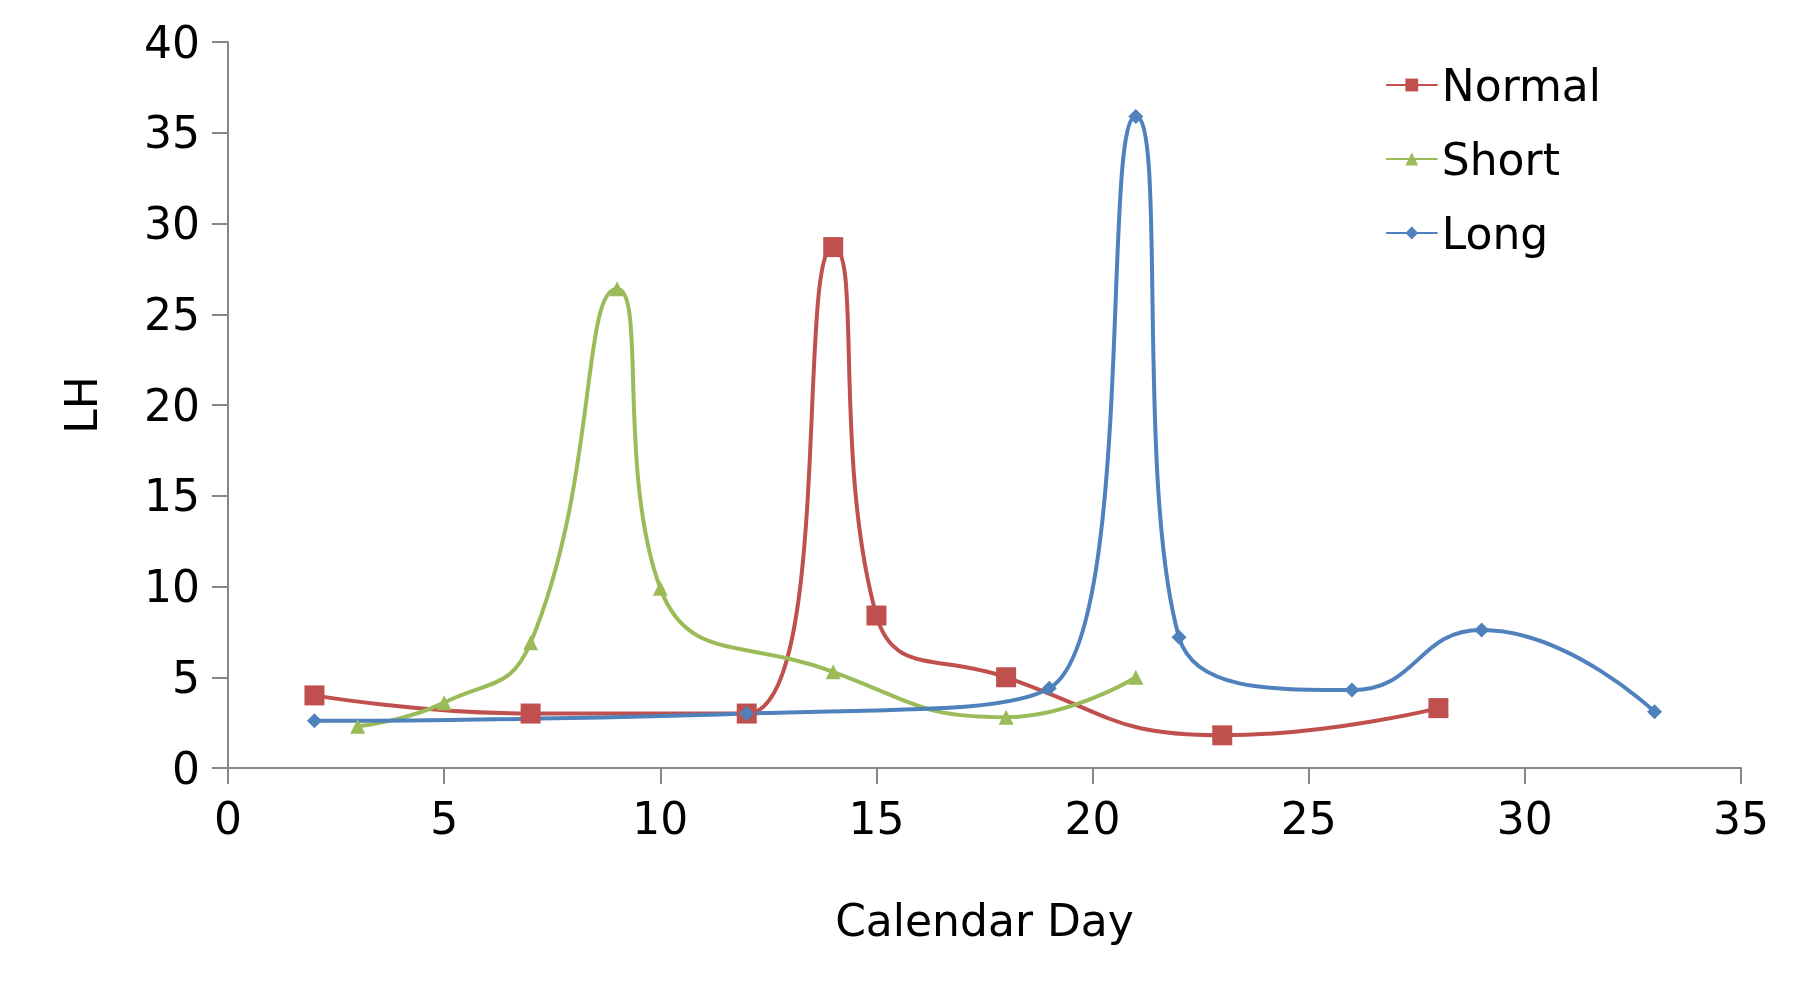  Describe the element at coordinates (186, 768) in the screenshot. I see `y-tick-label: 0` at that location.